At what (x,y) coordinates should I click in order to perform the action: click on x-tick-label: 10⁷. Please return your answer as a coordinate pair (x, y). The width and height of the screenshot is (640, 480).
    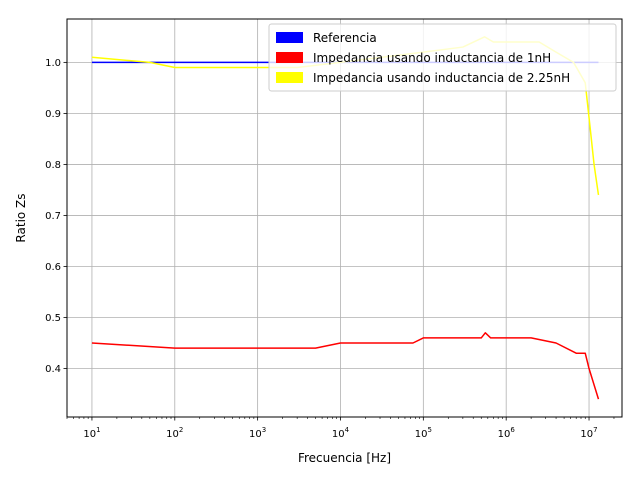
    Looking at the image, I should click on (588, 433).